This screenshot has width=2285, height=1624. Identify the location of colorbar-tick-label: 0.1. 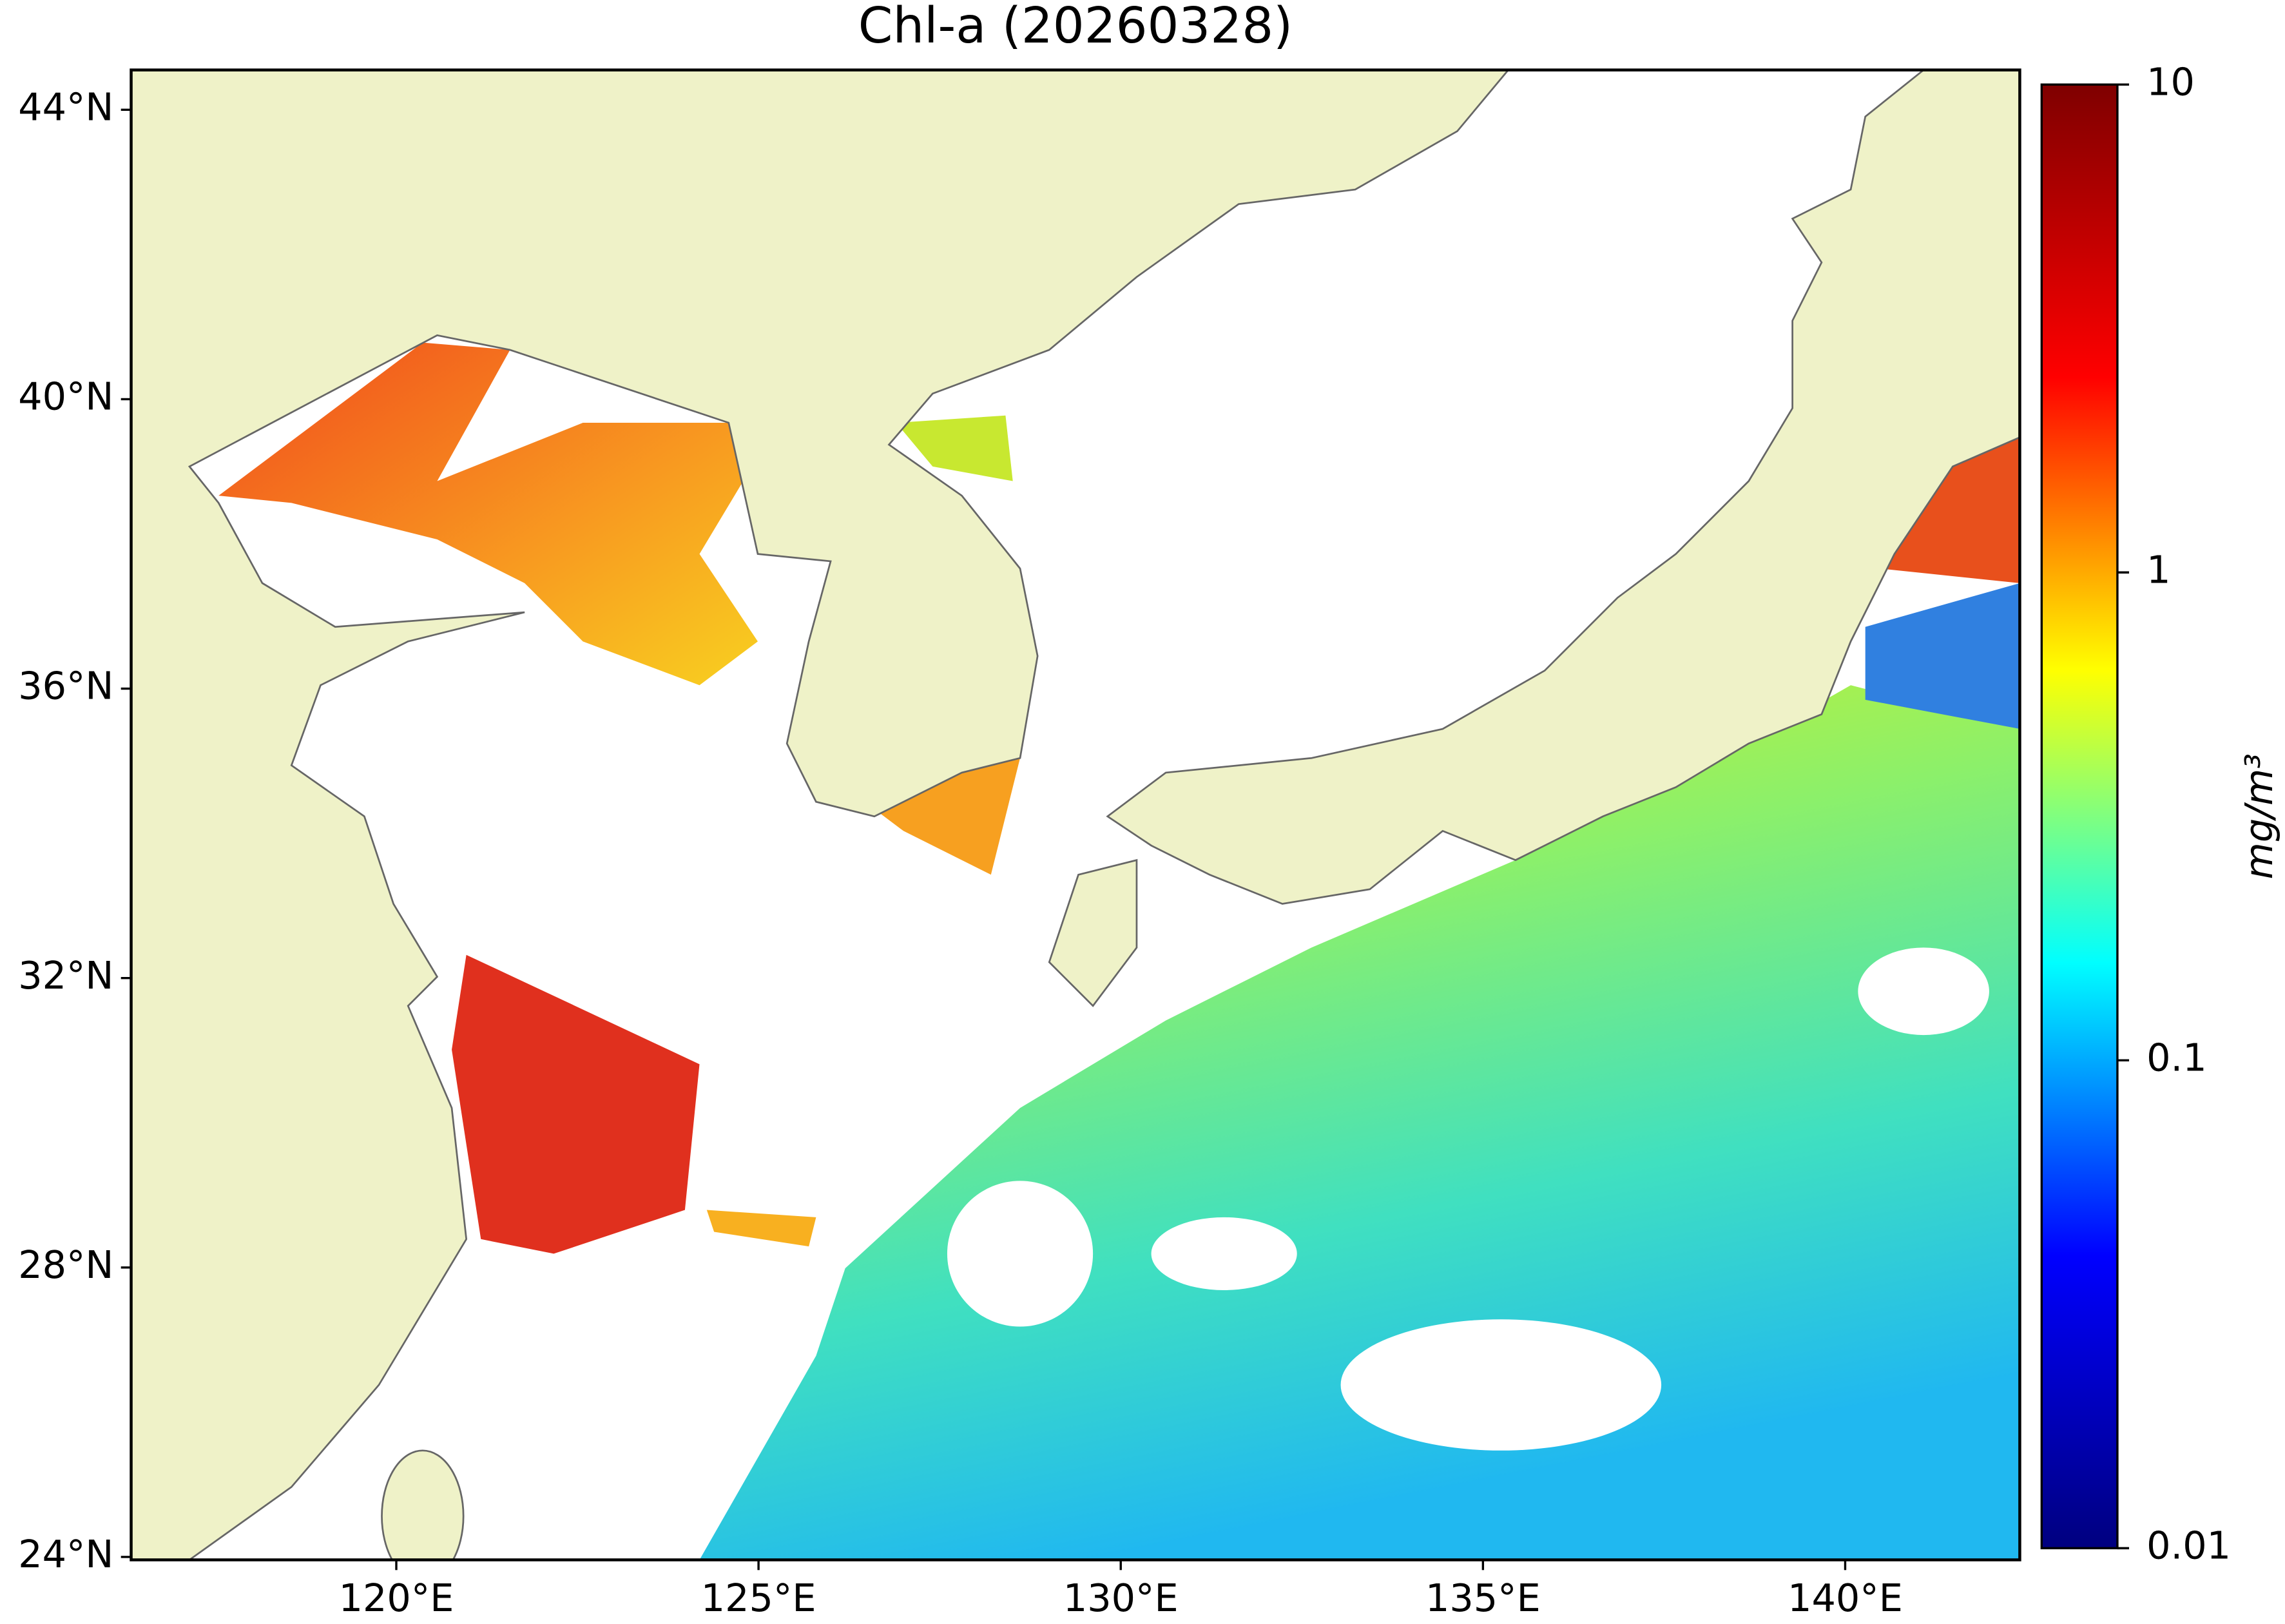
(2176, 1057).